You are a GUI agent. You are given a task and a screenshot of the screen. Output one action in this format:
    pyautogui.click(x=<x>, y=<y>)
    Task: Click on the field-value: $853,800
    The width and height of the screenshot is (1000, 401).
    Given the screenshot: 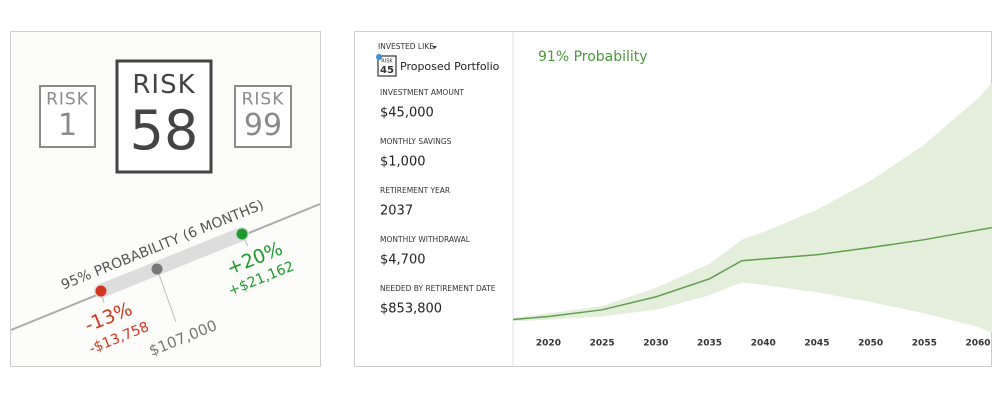 What is the action you would take?
    pyautogui.click(x=411, y=309)
    